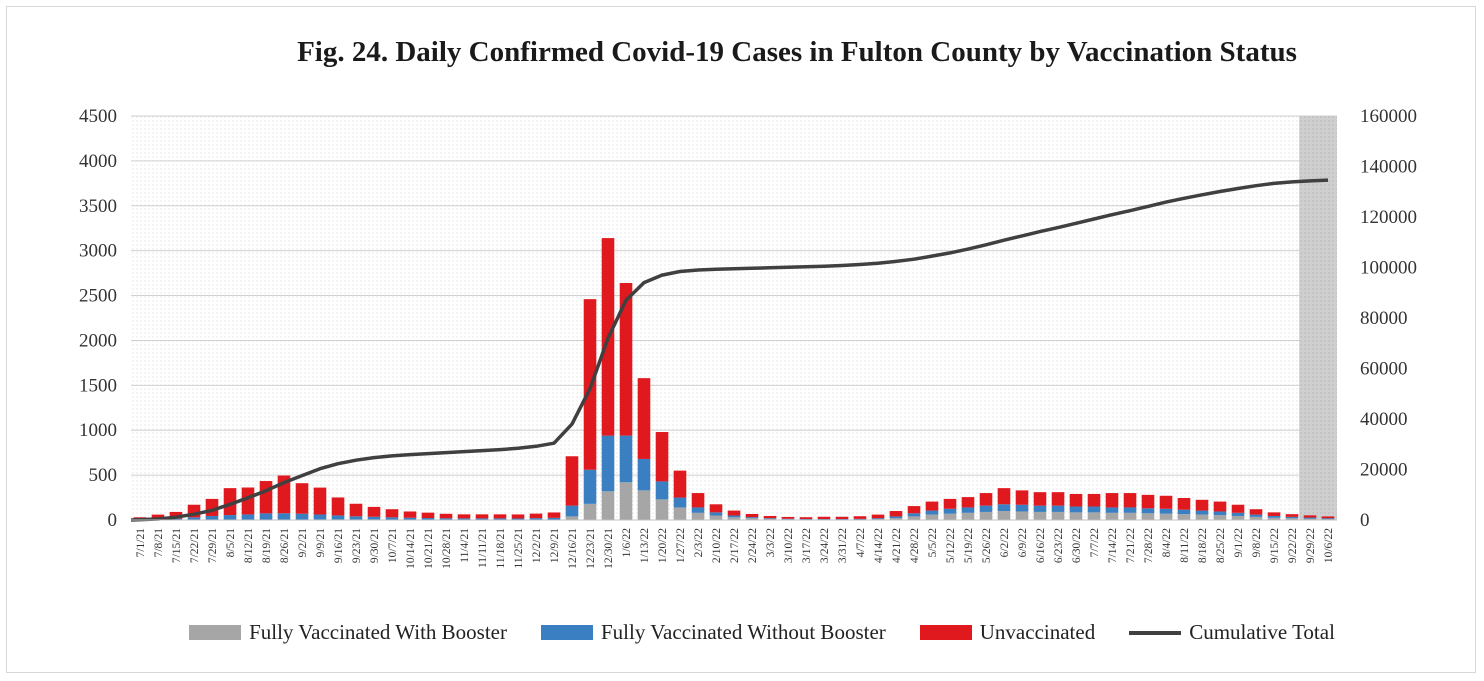  What do you see at coordinates (159, 543) in the screenshot?
I see `x-tick-label: 7/8/21` at bounding box center [159, 543].